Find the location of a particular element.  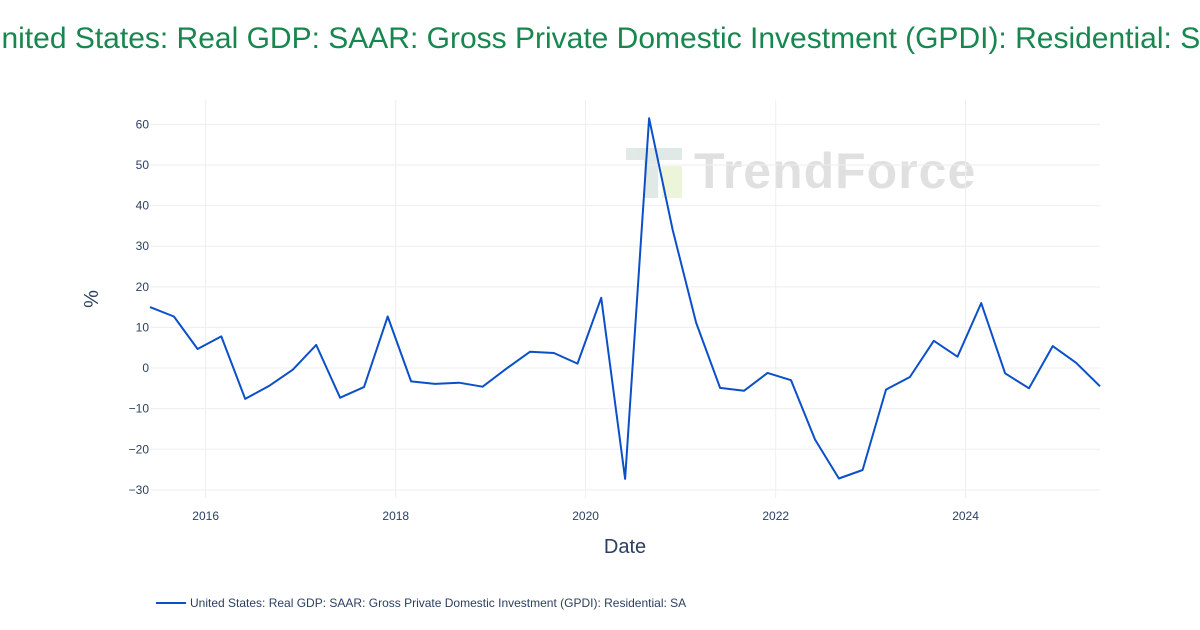

x-axis-title: Date is located at coordinates (625, 547).